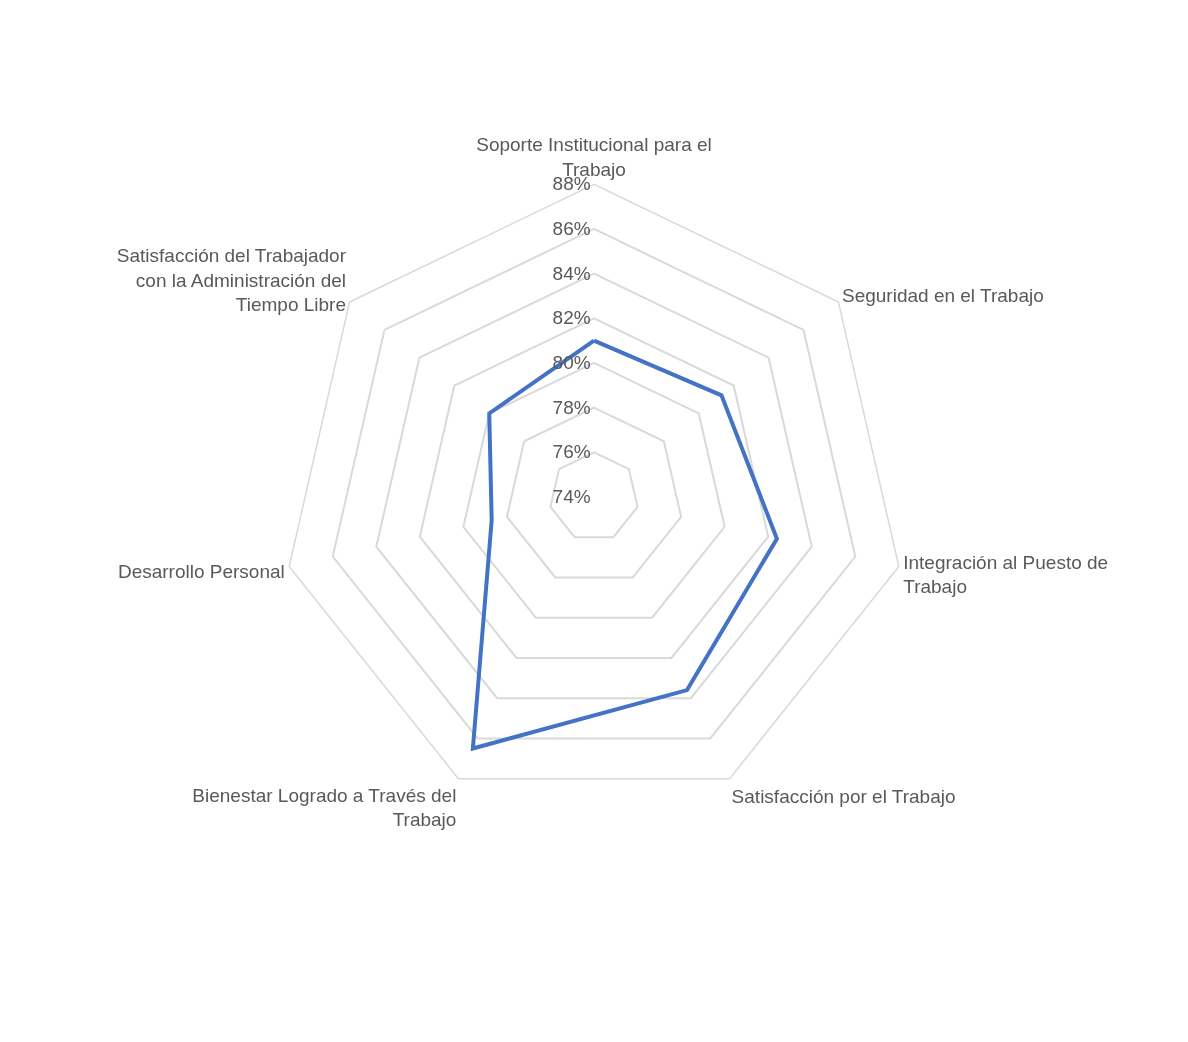  I want to click on spoke-label: Satisfacción del Trabajador con la Administración del Tiempo Libre, so click(231, 280).